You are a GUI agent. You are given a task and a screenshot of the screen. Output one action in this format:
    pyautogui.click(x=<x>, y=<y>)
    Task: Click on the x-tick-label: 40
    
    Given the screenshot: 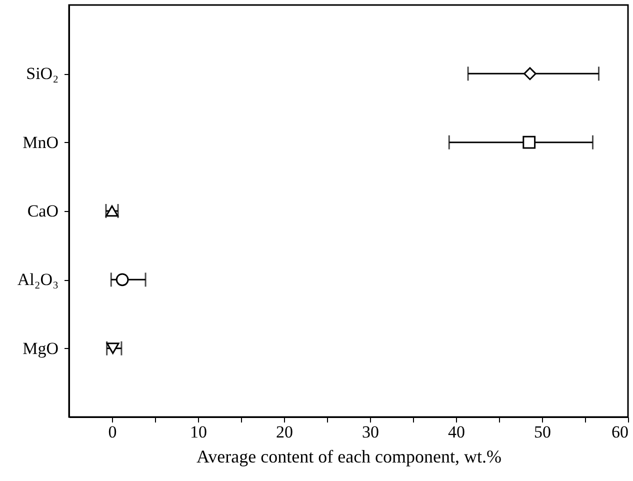 What is the action you would take?
    pyautogui.click(x=456, y=432)
    